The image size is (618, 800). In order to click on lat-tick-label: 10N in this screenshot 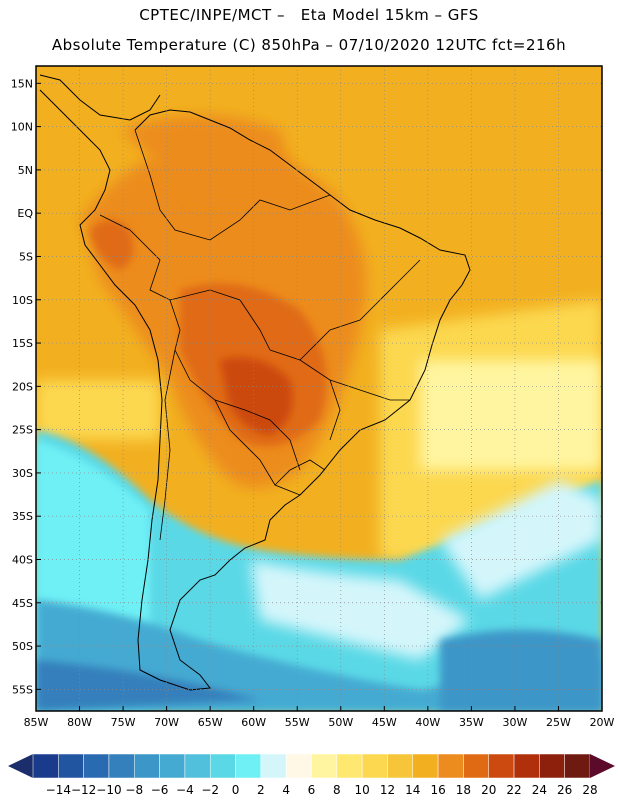, I will do `click(22, 127)`.